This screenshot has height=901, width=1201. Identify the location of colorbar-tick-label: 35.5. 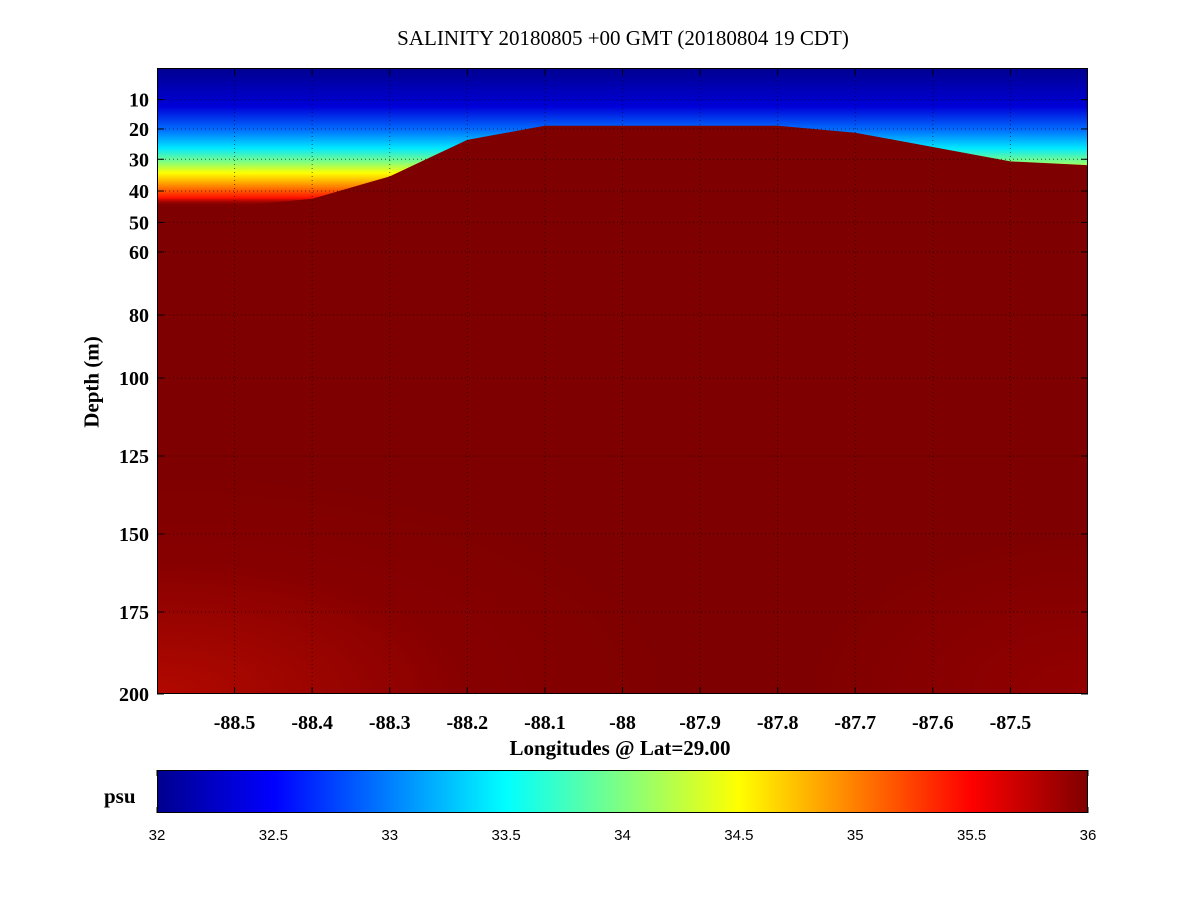
(971, 835).